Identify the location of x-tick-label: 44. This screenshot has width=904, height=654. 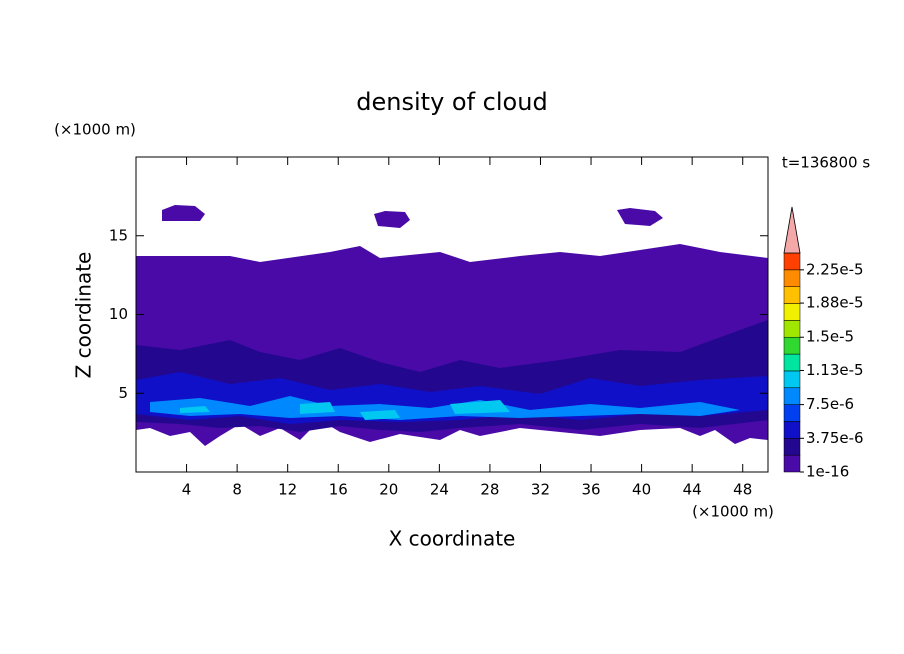
(692, 490).